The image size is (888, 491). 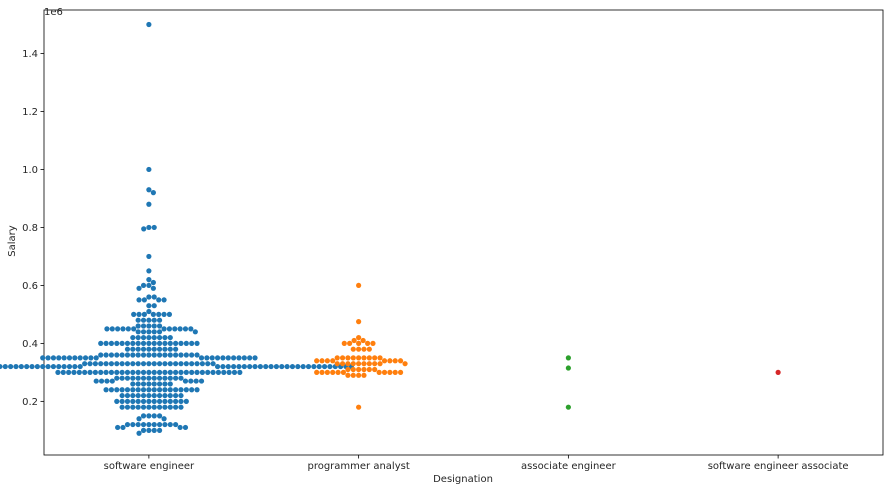 I want to click on x-tick-label: associate engineer, so click(x=569, y=466).